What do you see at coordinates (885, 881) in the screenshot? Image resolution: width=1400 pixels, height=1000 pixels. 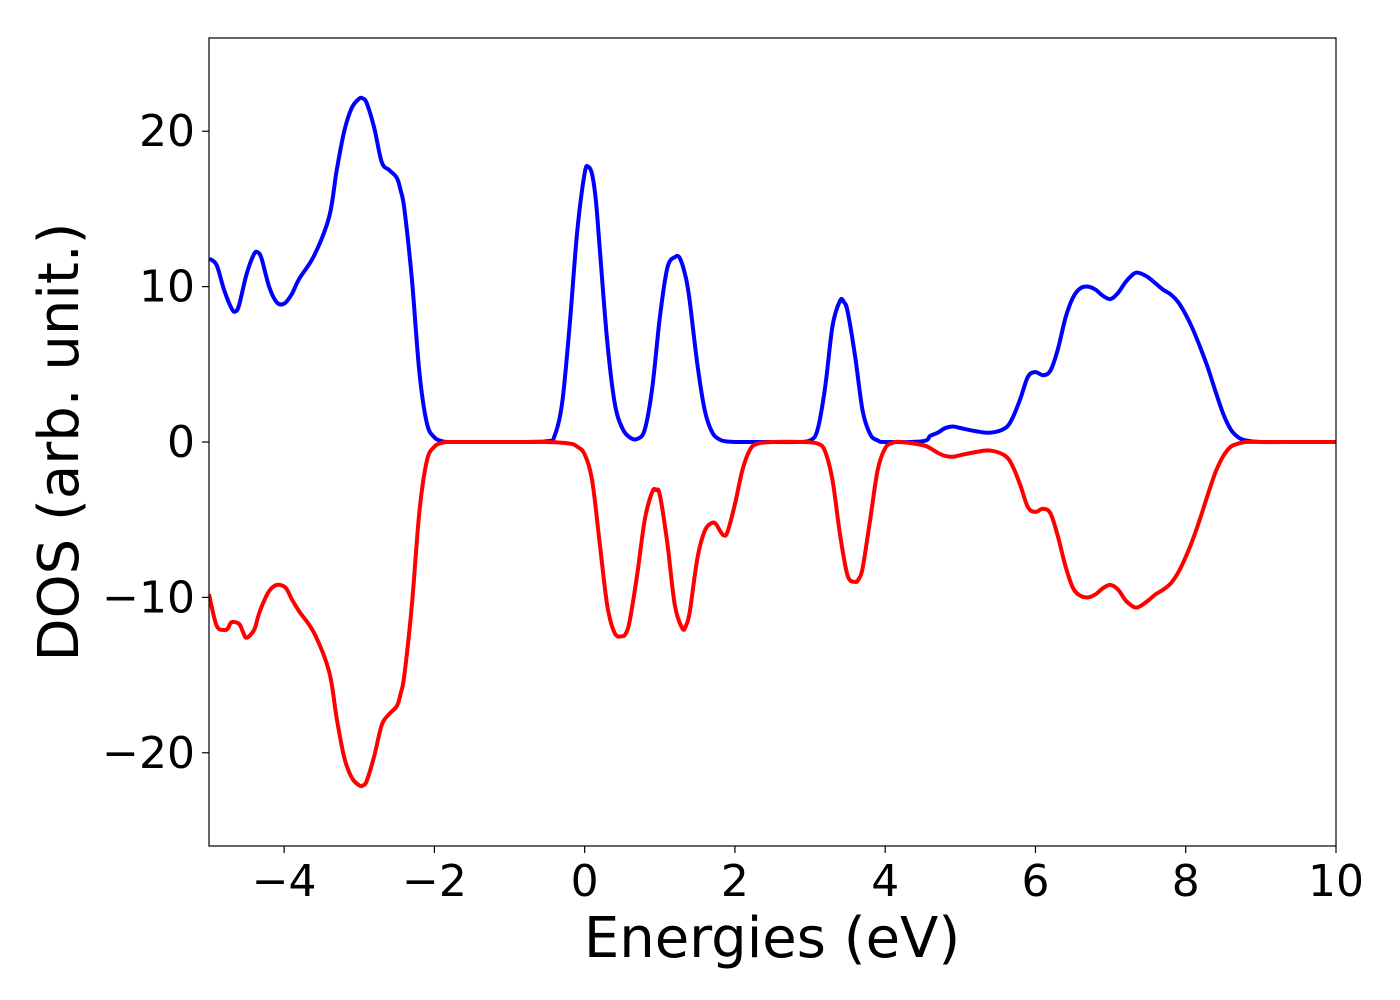 I see `x-tick-label: 4` at bounding box center [885, 881].